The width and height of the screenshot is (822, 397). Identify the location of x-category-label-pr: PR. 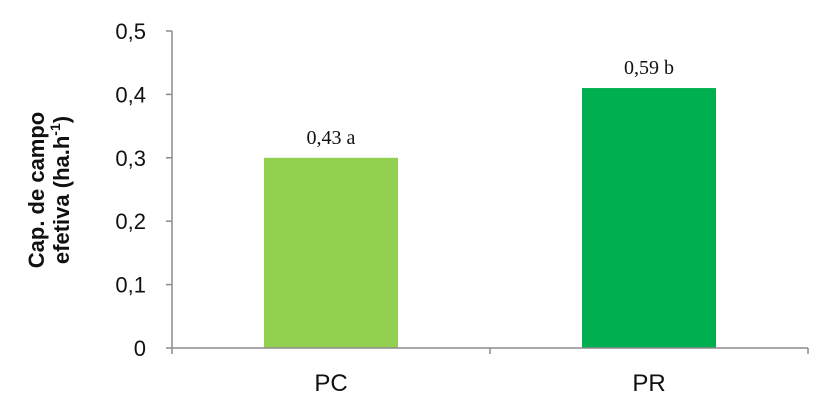
(648, 383).